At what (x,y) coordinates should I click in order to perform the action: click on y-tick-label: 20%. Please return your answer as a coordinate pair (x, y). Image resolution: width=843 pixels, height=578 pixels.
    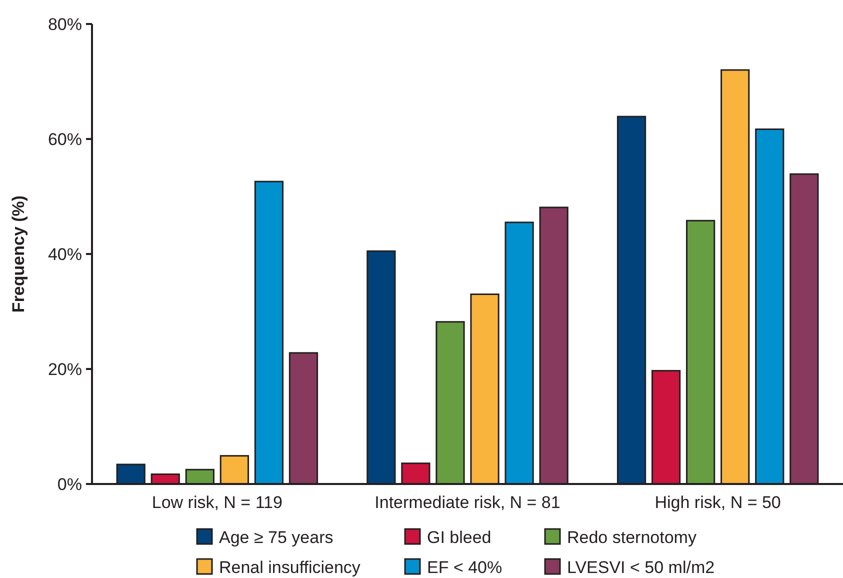
    Looking at the image, I should click on (65, 369).